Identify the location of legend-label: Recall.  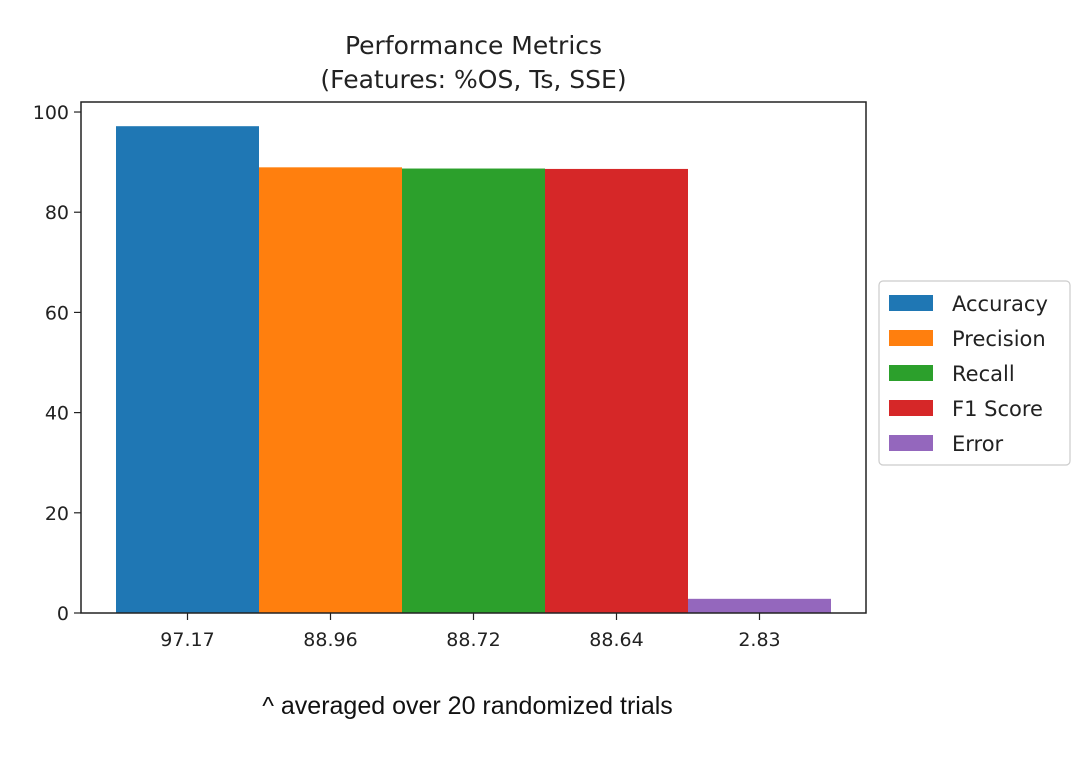
(983, 374).